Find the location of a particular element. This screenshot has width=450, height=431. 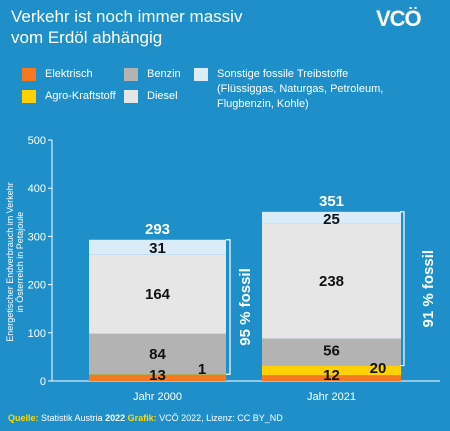

y-tick-label: 0 is located at coordinates (43, 382).